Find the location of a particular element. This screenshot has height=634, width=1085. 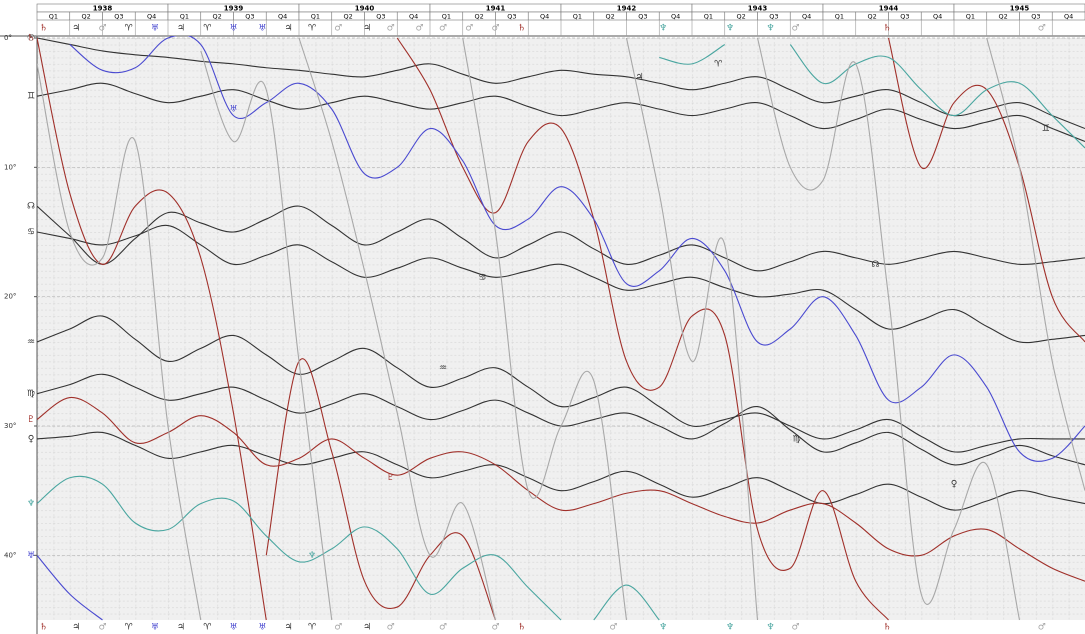

annotation: ♈ is located at coordinates (718, 64).